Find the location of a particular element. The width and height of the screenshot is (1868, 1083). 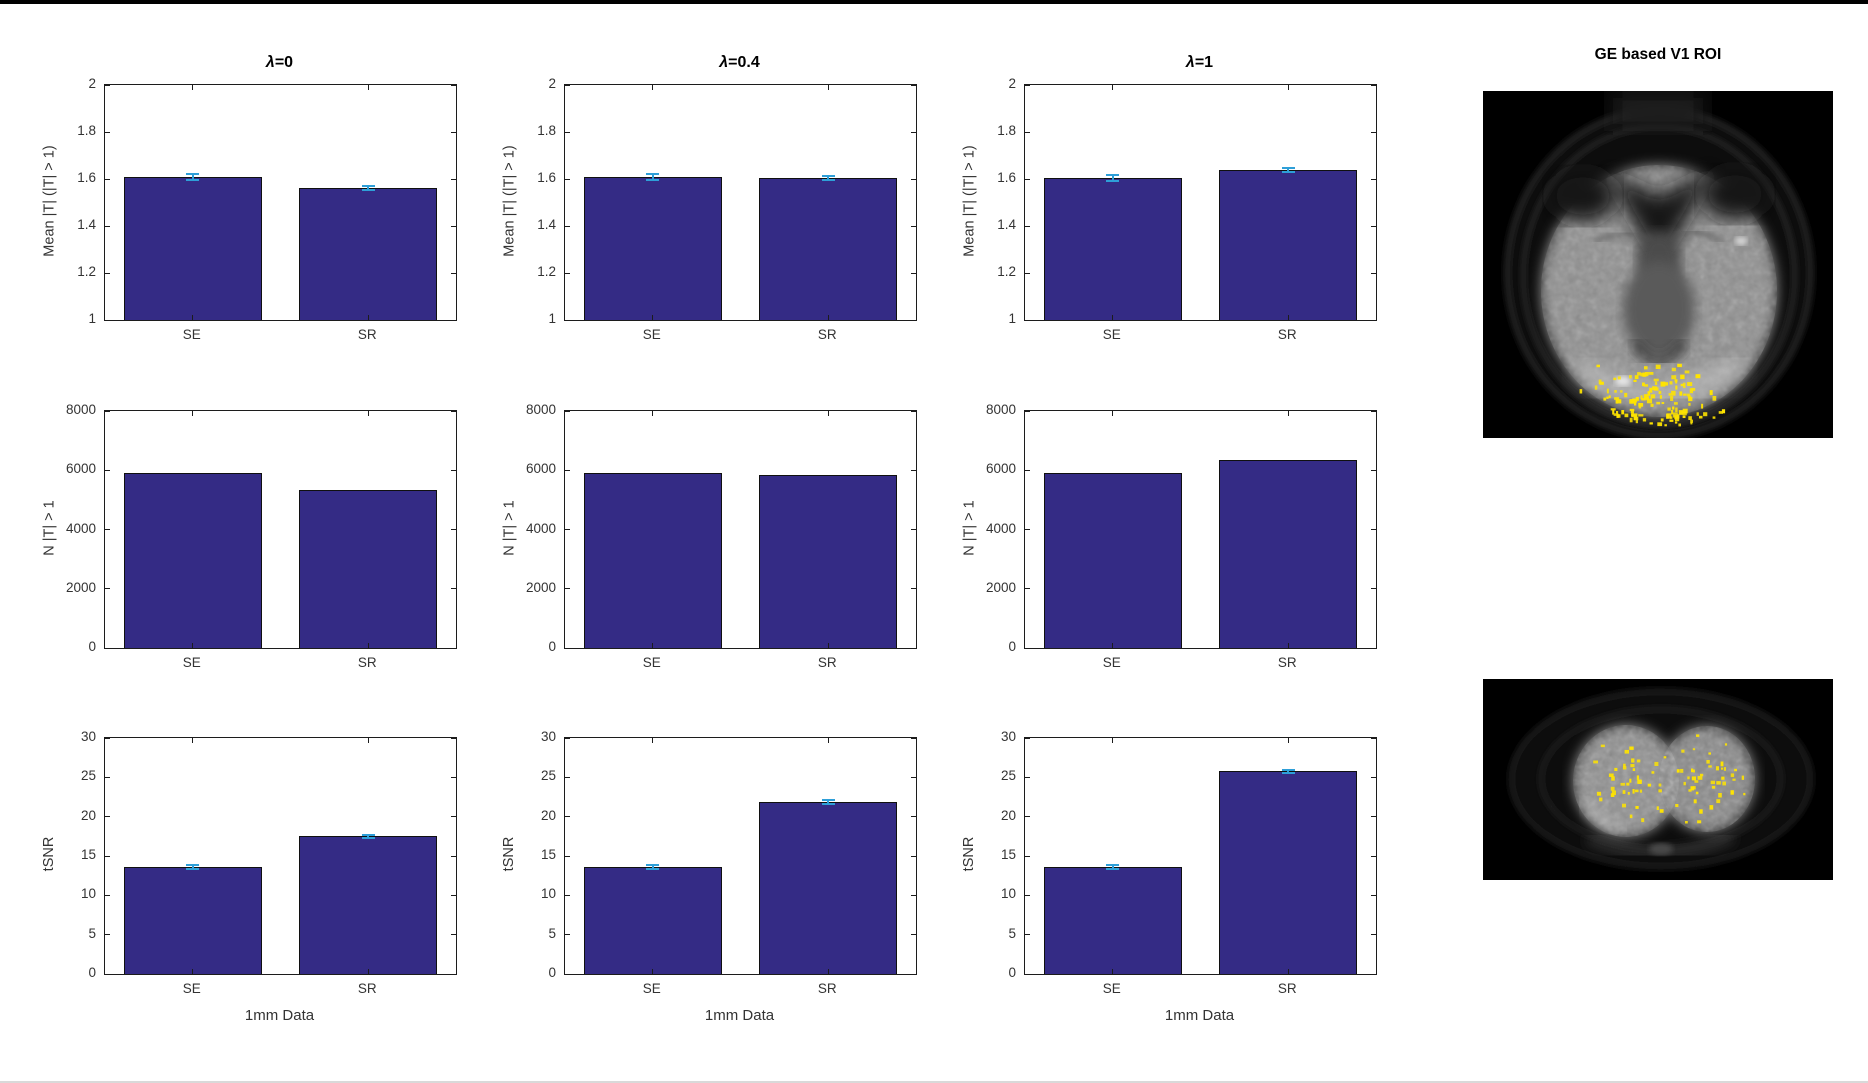

y-axis-label: tSNR is located at coordinates (969, 854).